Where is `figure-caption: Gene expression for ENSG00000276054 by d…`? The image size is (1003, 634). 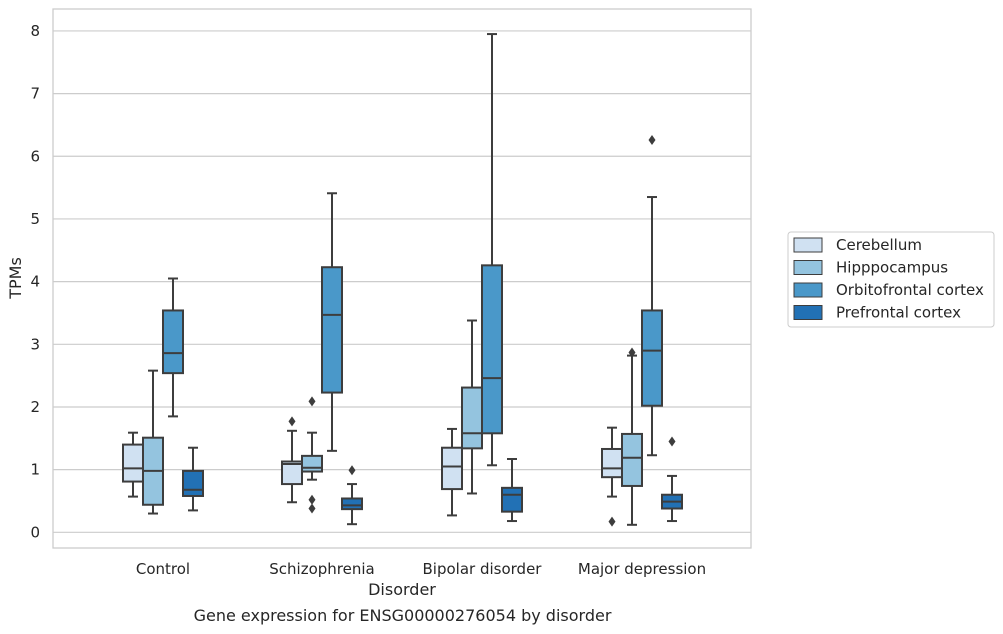
figure-caption: Gene expression for ENSG00000276054 by d… is located at coordinates (402, 615).